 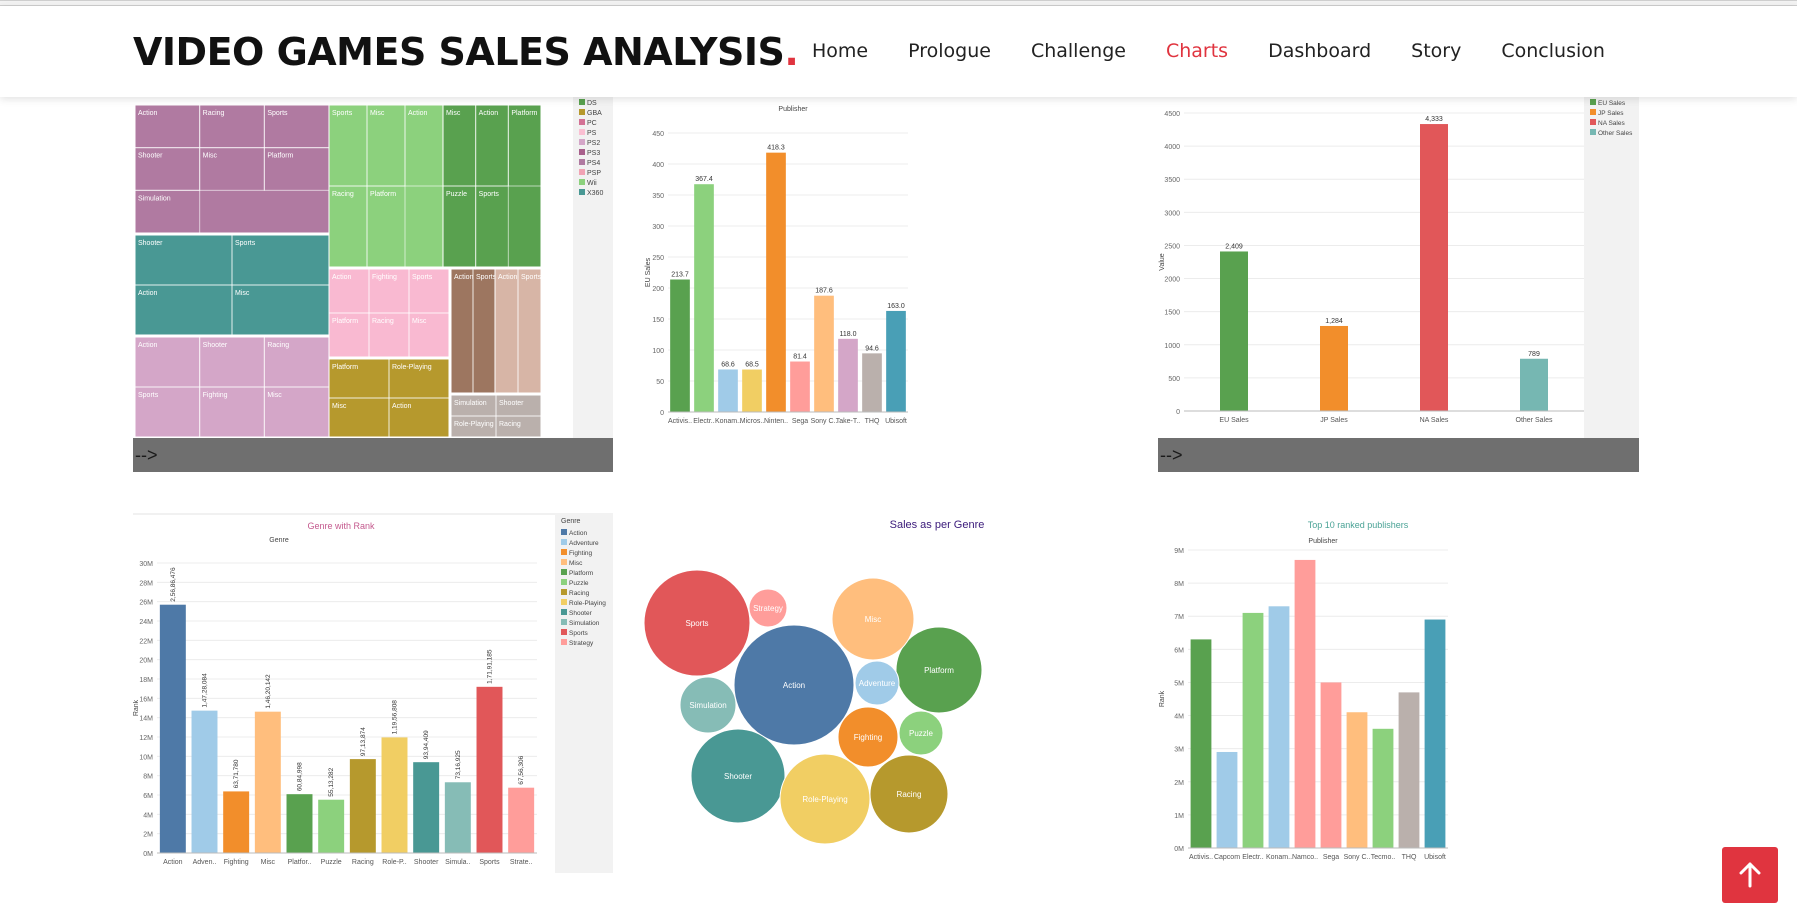 What do you see at coordinates (658, 134) in the screenshot?
I see `y-tick-label: 450` at bounding box center [658, 134].